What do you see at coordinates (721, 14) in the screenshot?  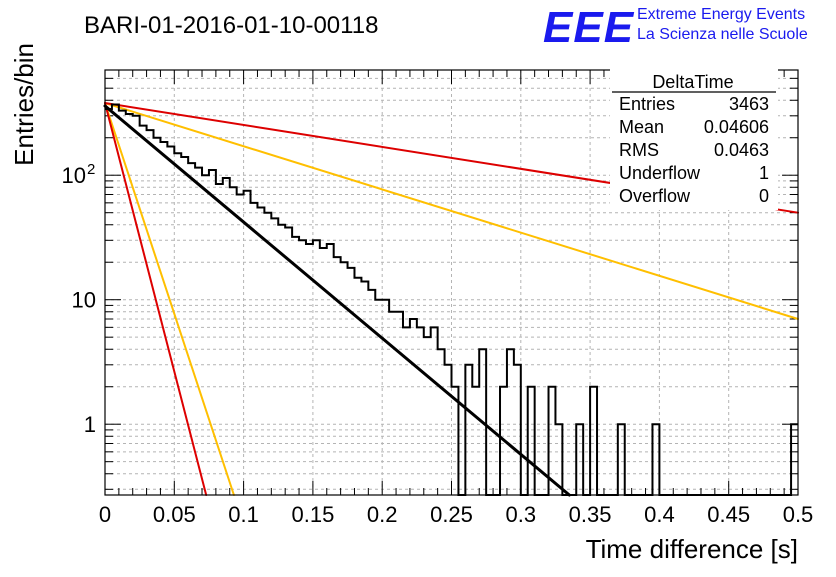 I see `project-name-line1: Extreme Energy Events` at bounding box center [721, 14].